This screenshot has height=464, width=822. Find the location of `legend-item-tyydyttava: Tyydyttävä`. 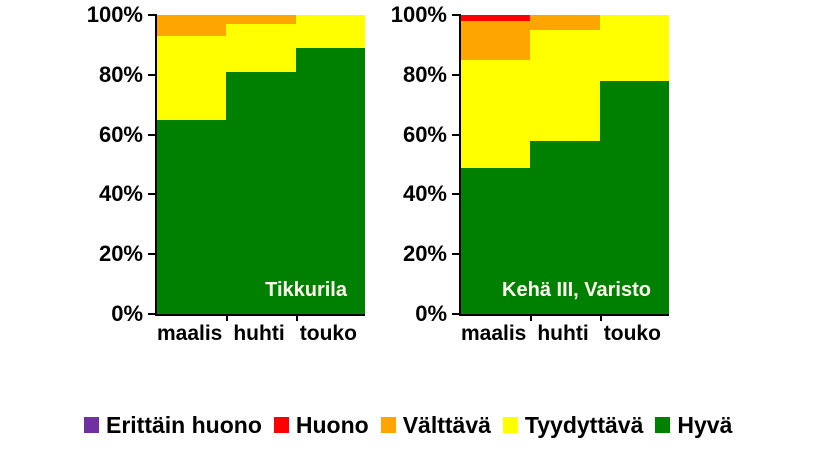

legend-item-tyydyttava: Tyydyttävä is located at coordinates (573, 425).